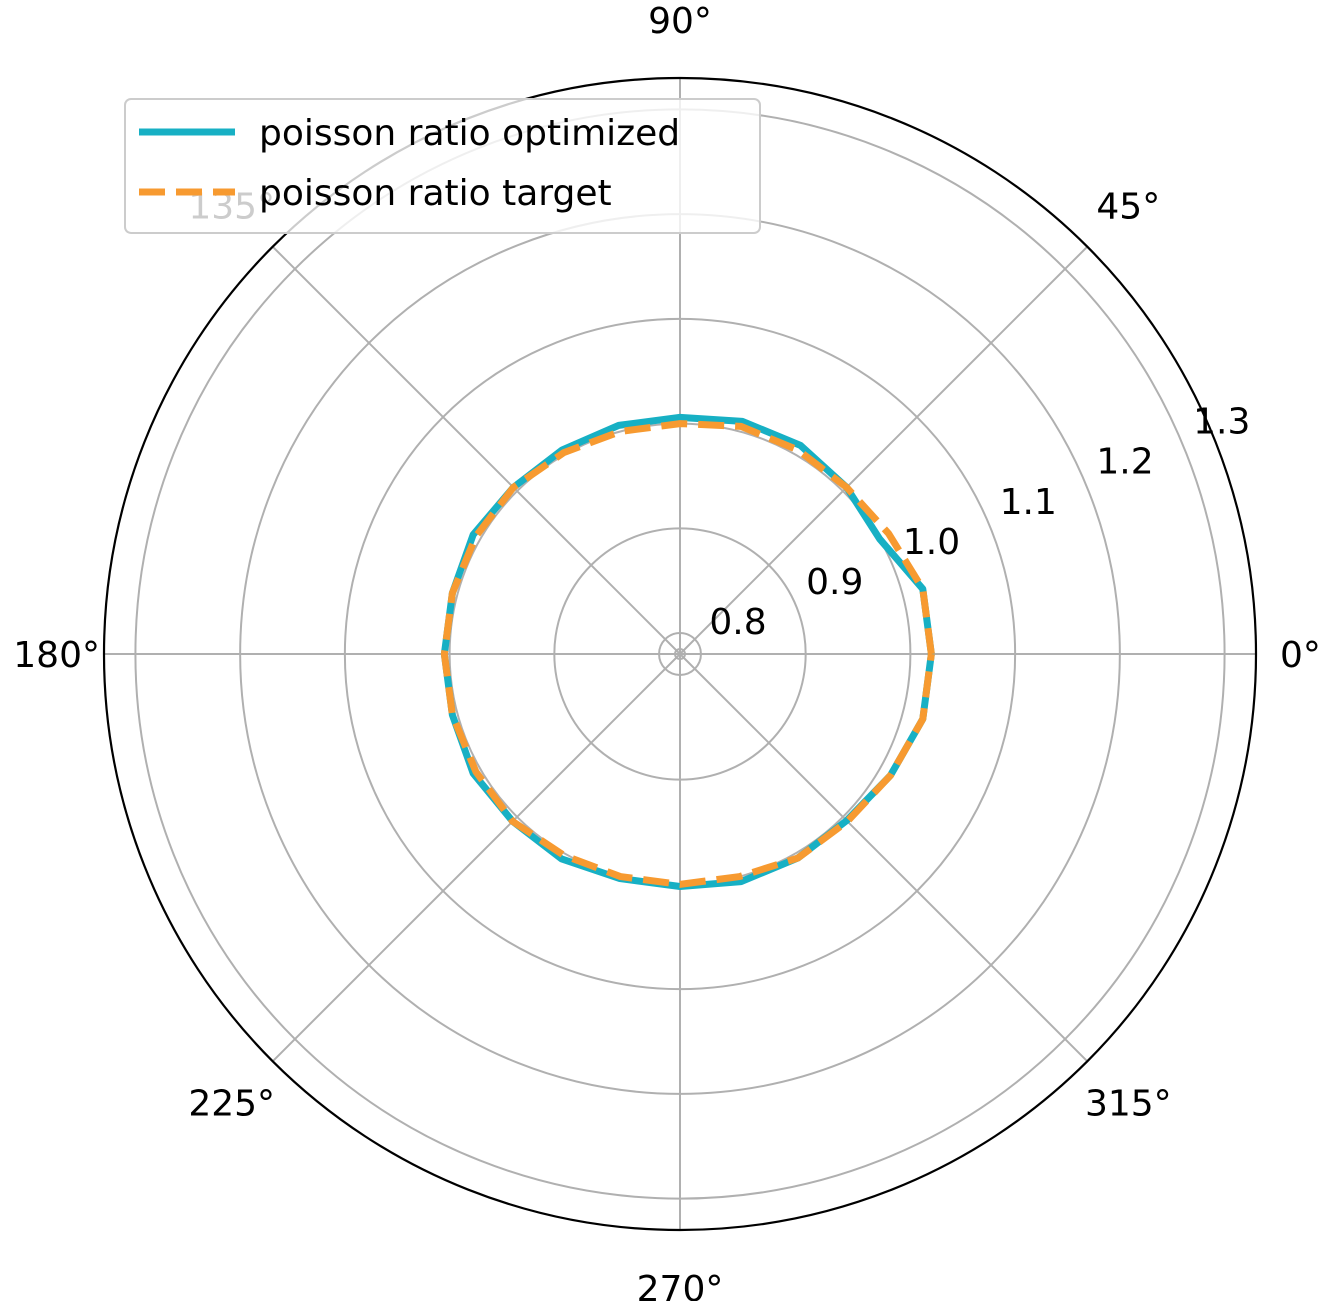 The image size is (1334, 1301). Describe the element at coordinates (1124, 462) in the screenshot. I see `r-tick-label-4: 1.2` at that location.